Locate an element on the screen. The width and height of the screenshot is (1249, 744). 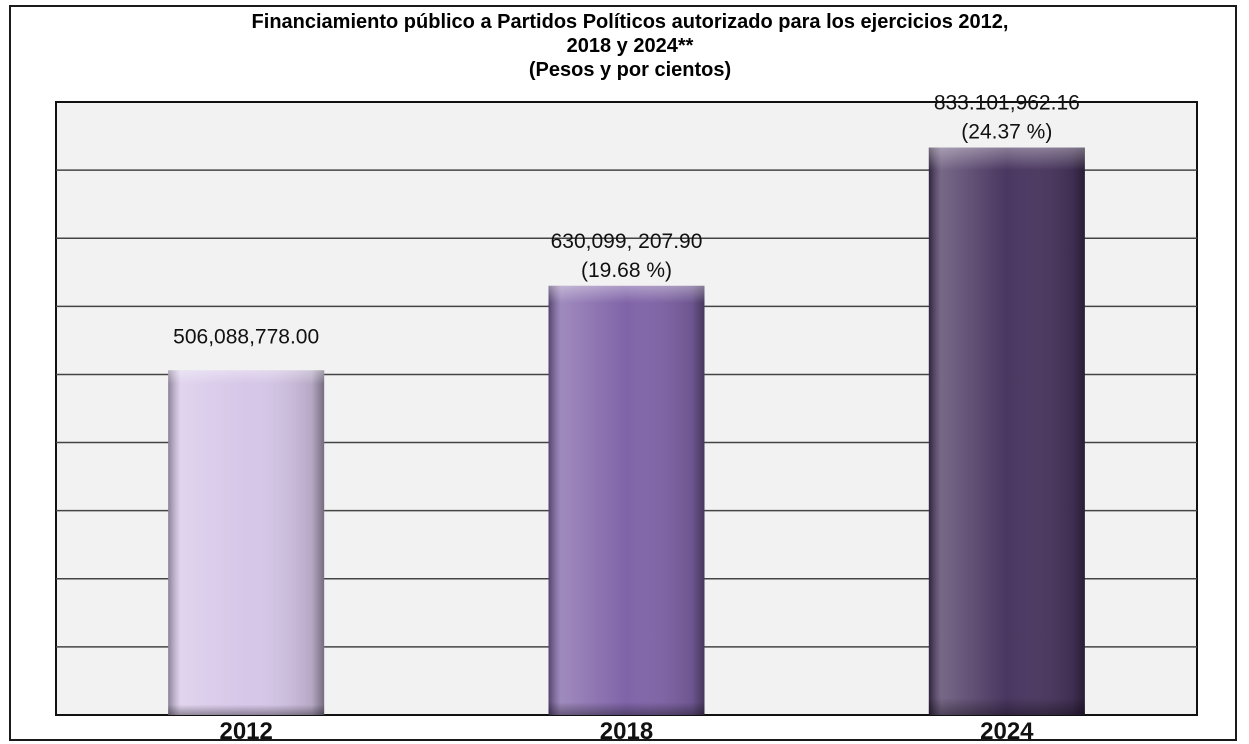
category-label-2024: 2024 is located at coordinates (1007, 731).